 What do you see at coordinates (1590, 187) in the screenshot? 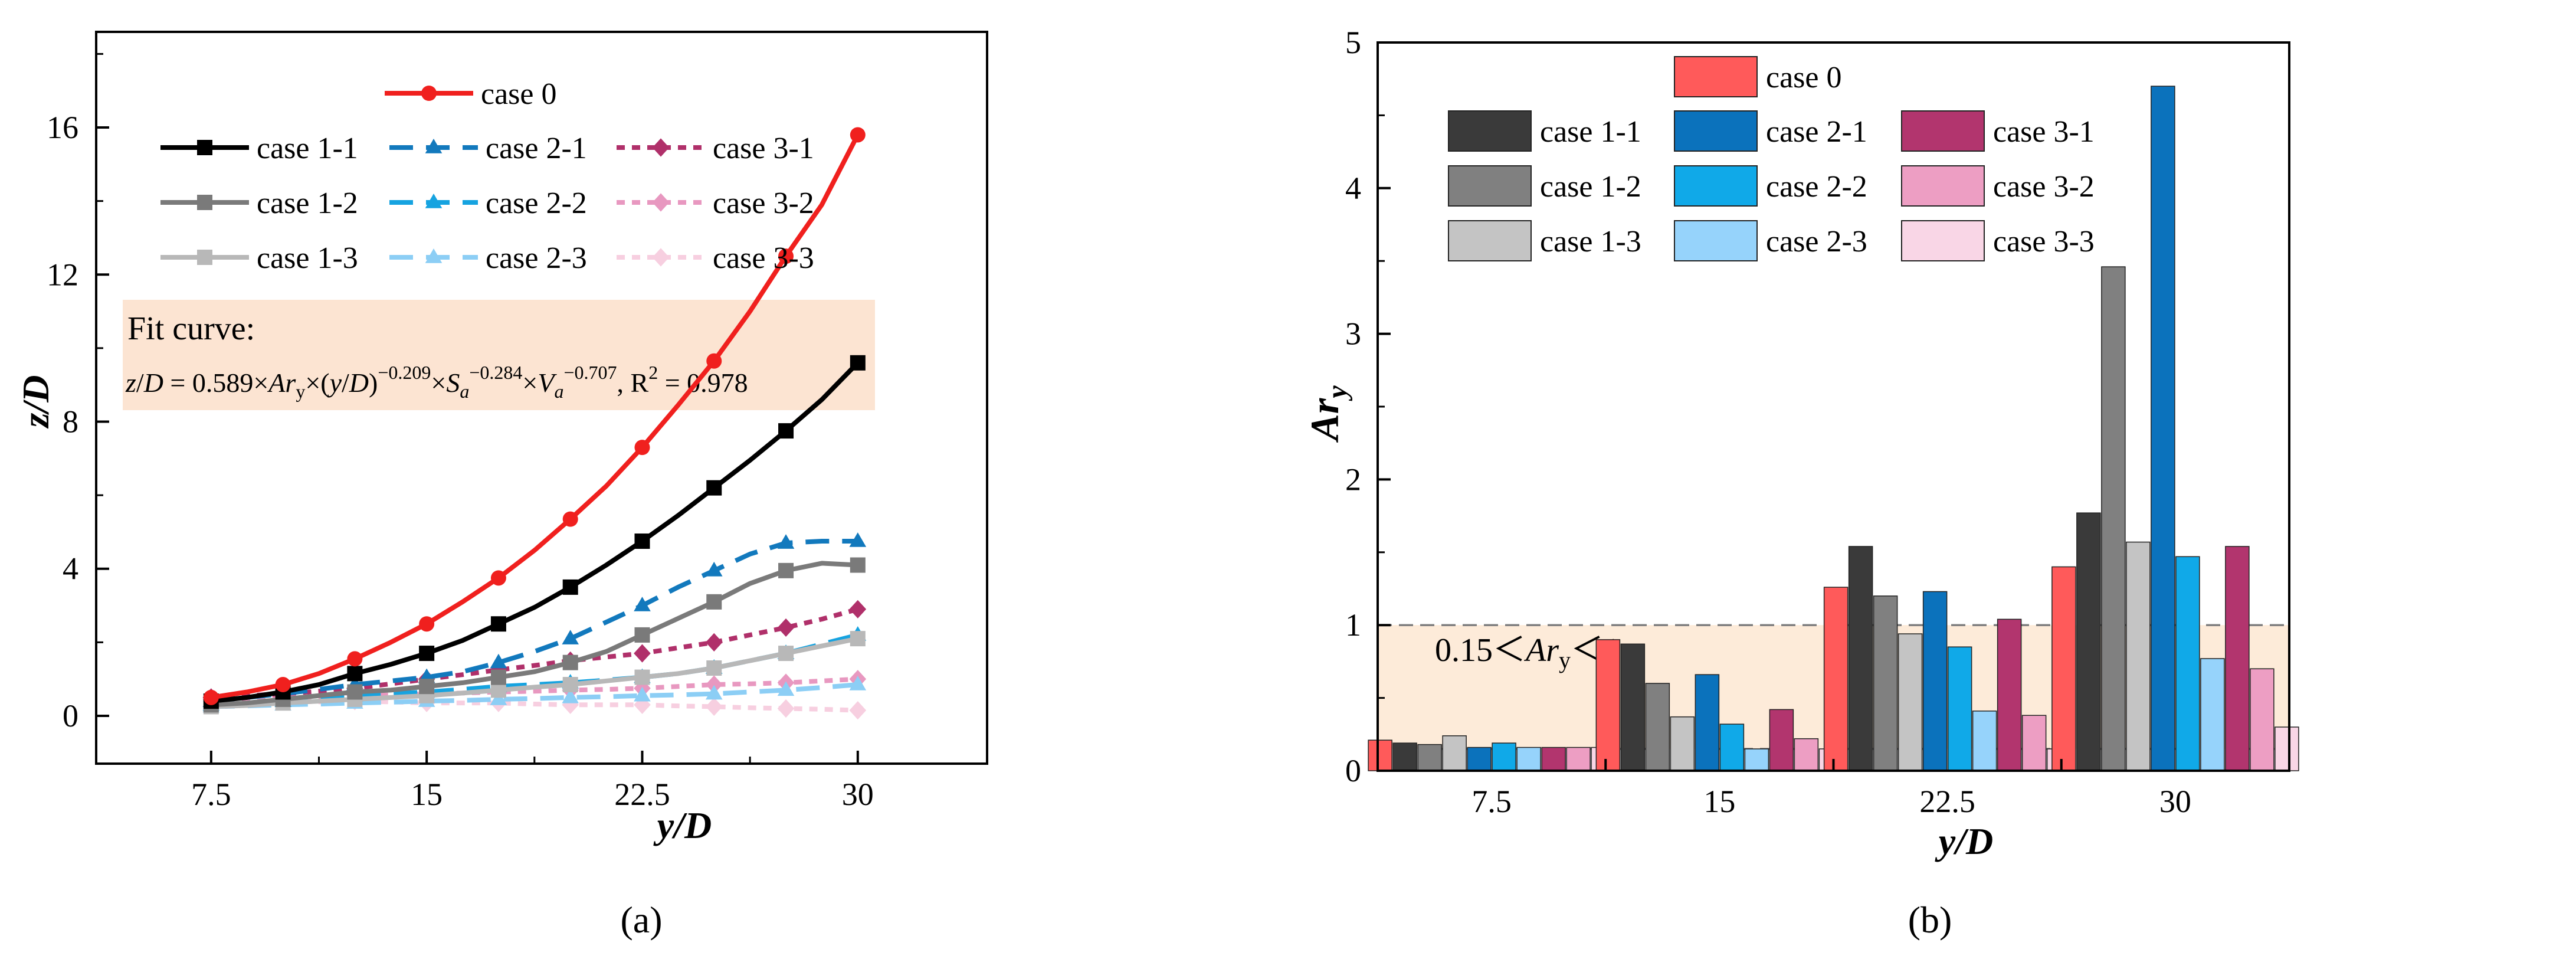
I see `legend-label: case 1-2` at bounding box center [1590, 187].